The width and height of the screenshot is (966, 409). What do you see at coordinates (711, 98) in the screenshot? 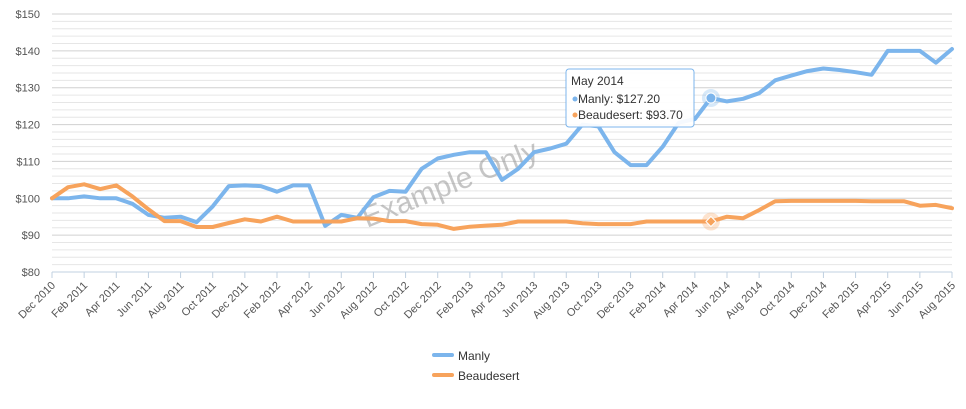
I see `manly-hover-marker` at bounding box center [711, 98].